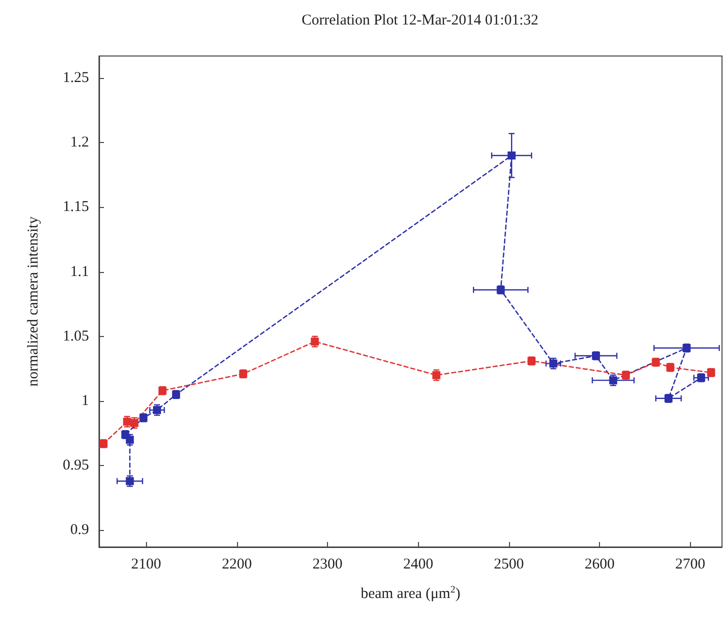 The height and width of the screenshot is (627, 726). I want to click on chart-title: Correlation Plot 12-Mar-2014 01:01:32, so click(420, 20).